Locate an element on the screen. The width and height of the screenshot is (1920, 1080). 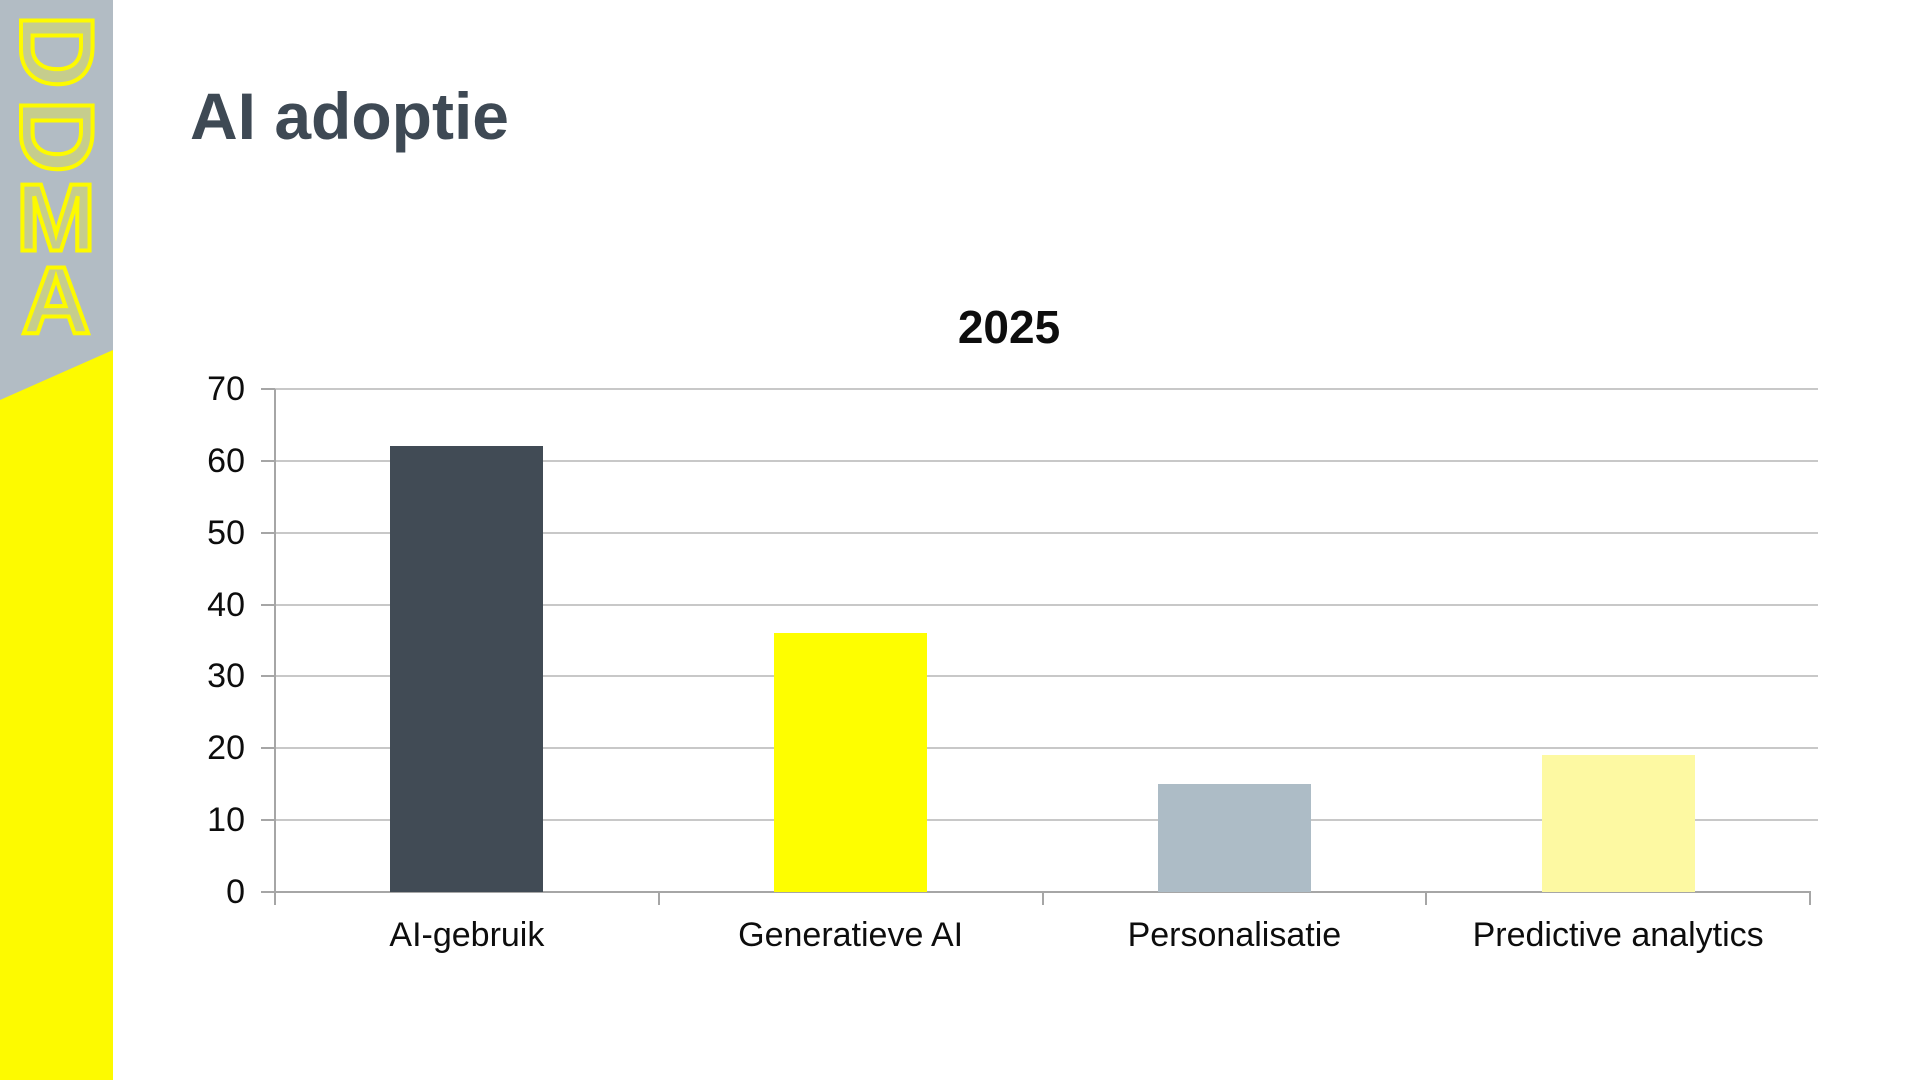
y-axis-label: 10 is located at coordinates (226, 820).